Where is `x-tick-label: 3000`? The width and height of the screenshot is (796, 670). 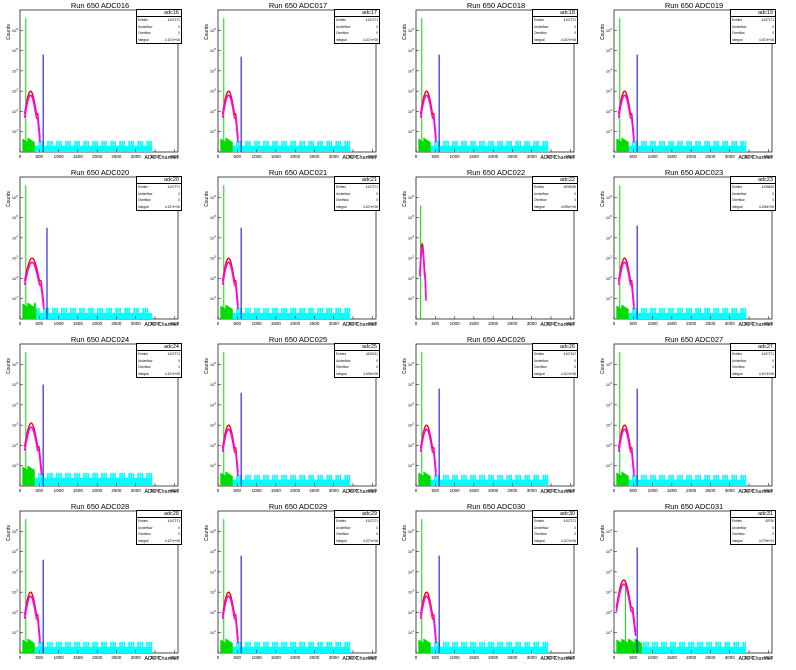 x-tick-label: 3000 is located at coordinates (532, 490).